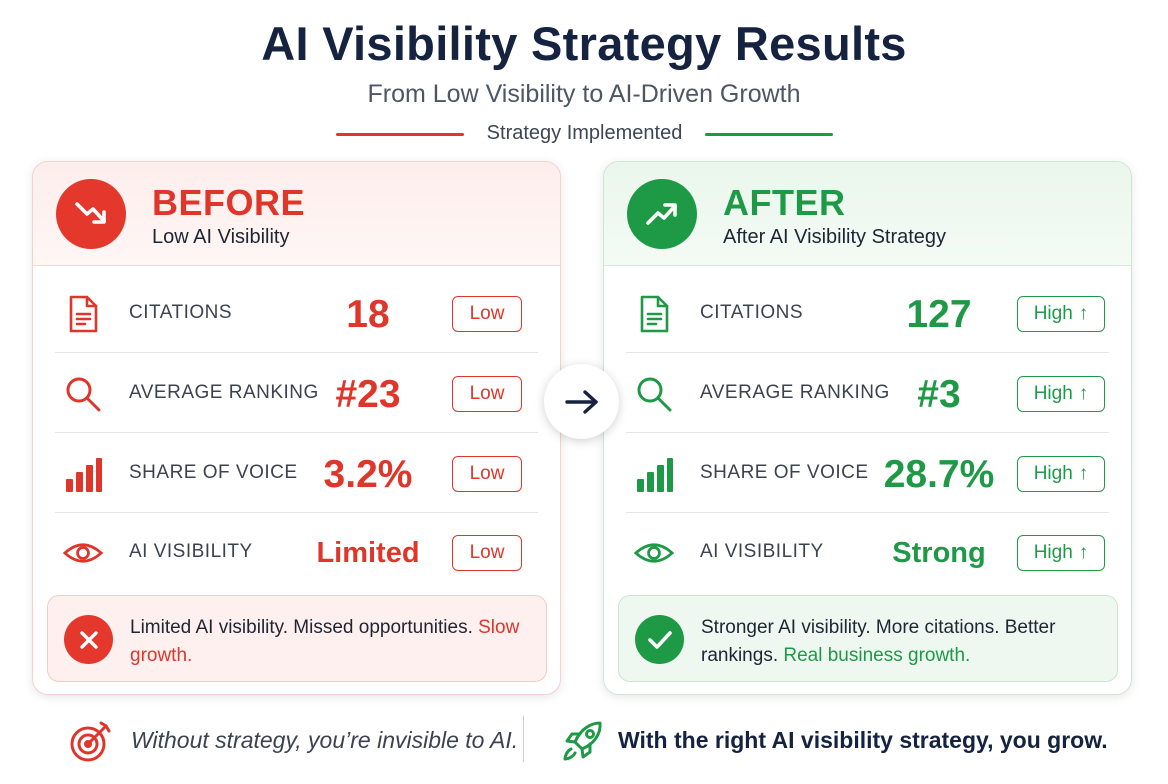 This screenshot has width=1168, height=784. I want to click on arrow-right-icon, so click(581, 401).